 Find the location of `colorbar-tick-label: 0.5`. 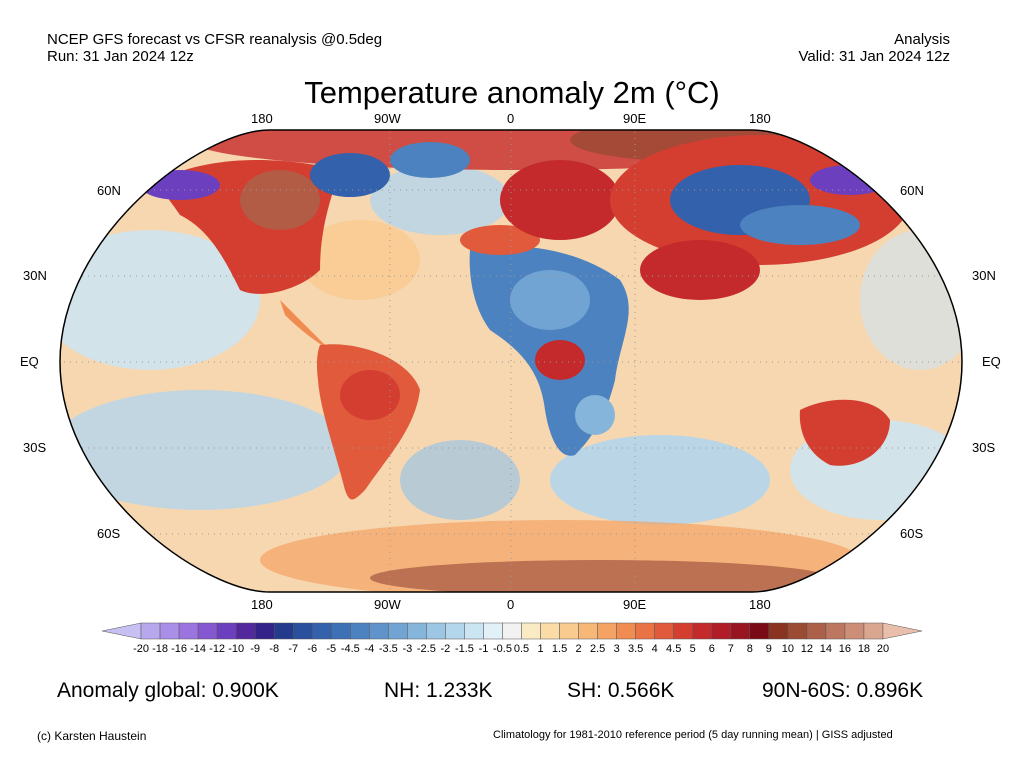

colorbar-tick-label: 0.5 is located at coordinates (521, 649).